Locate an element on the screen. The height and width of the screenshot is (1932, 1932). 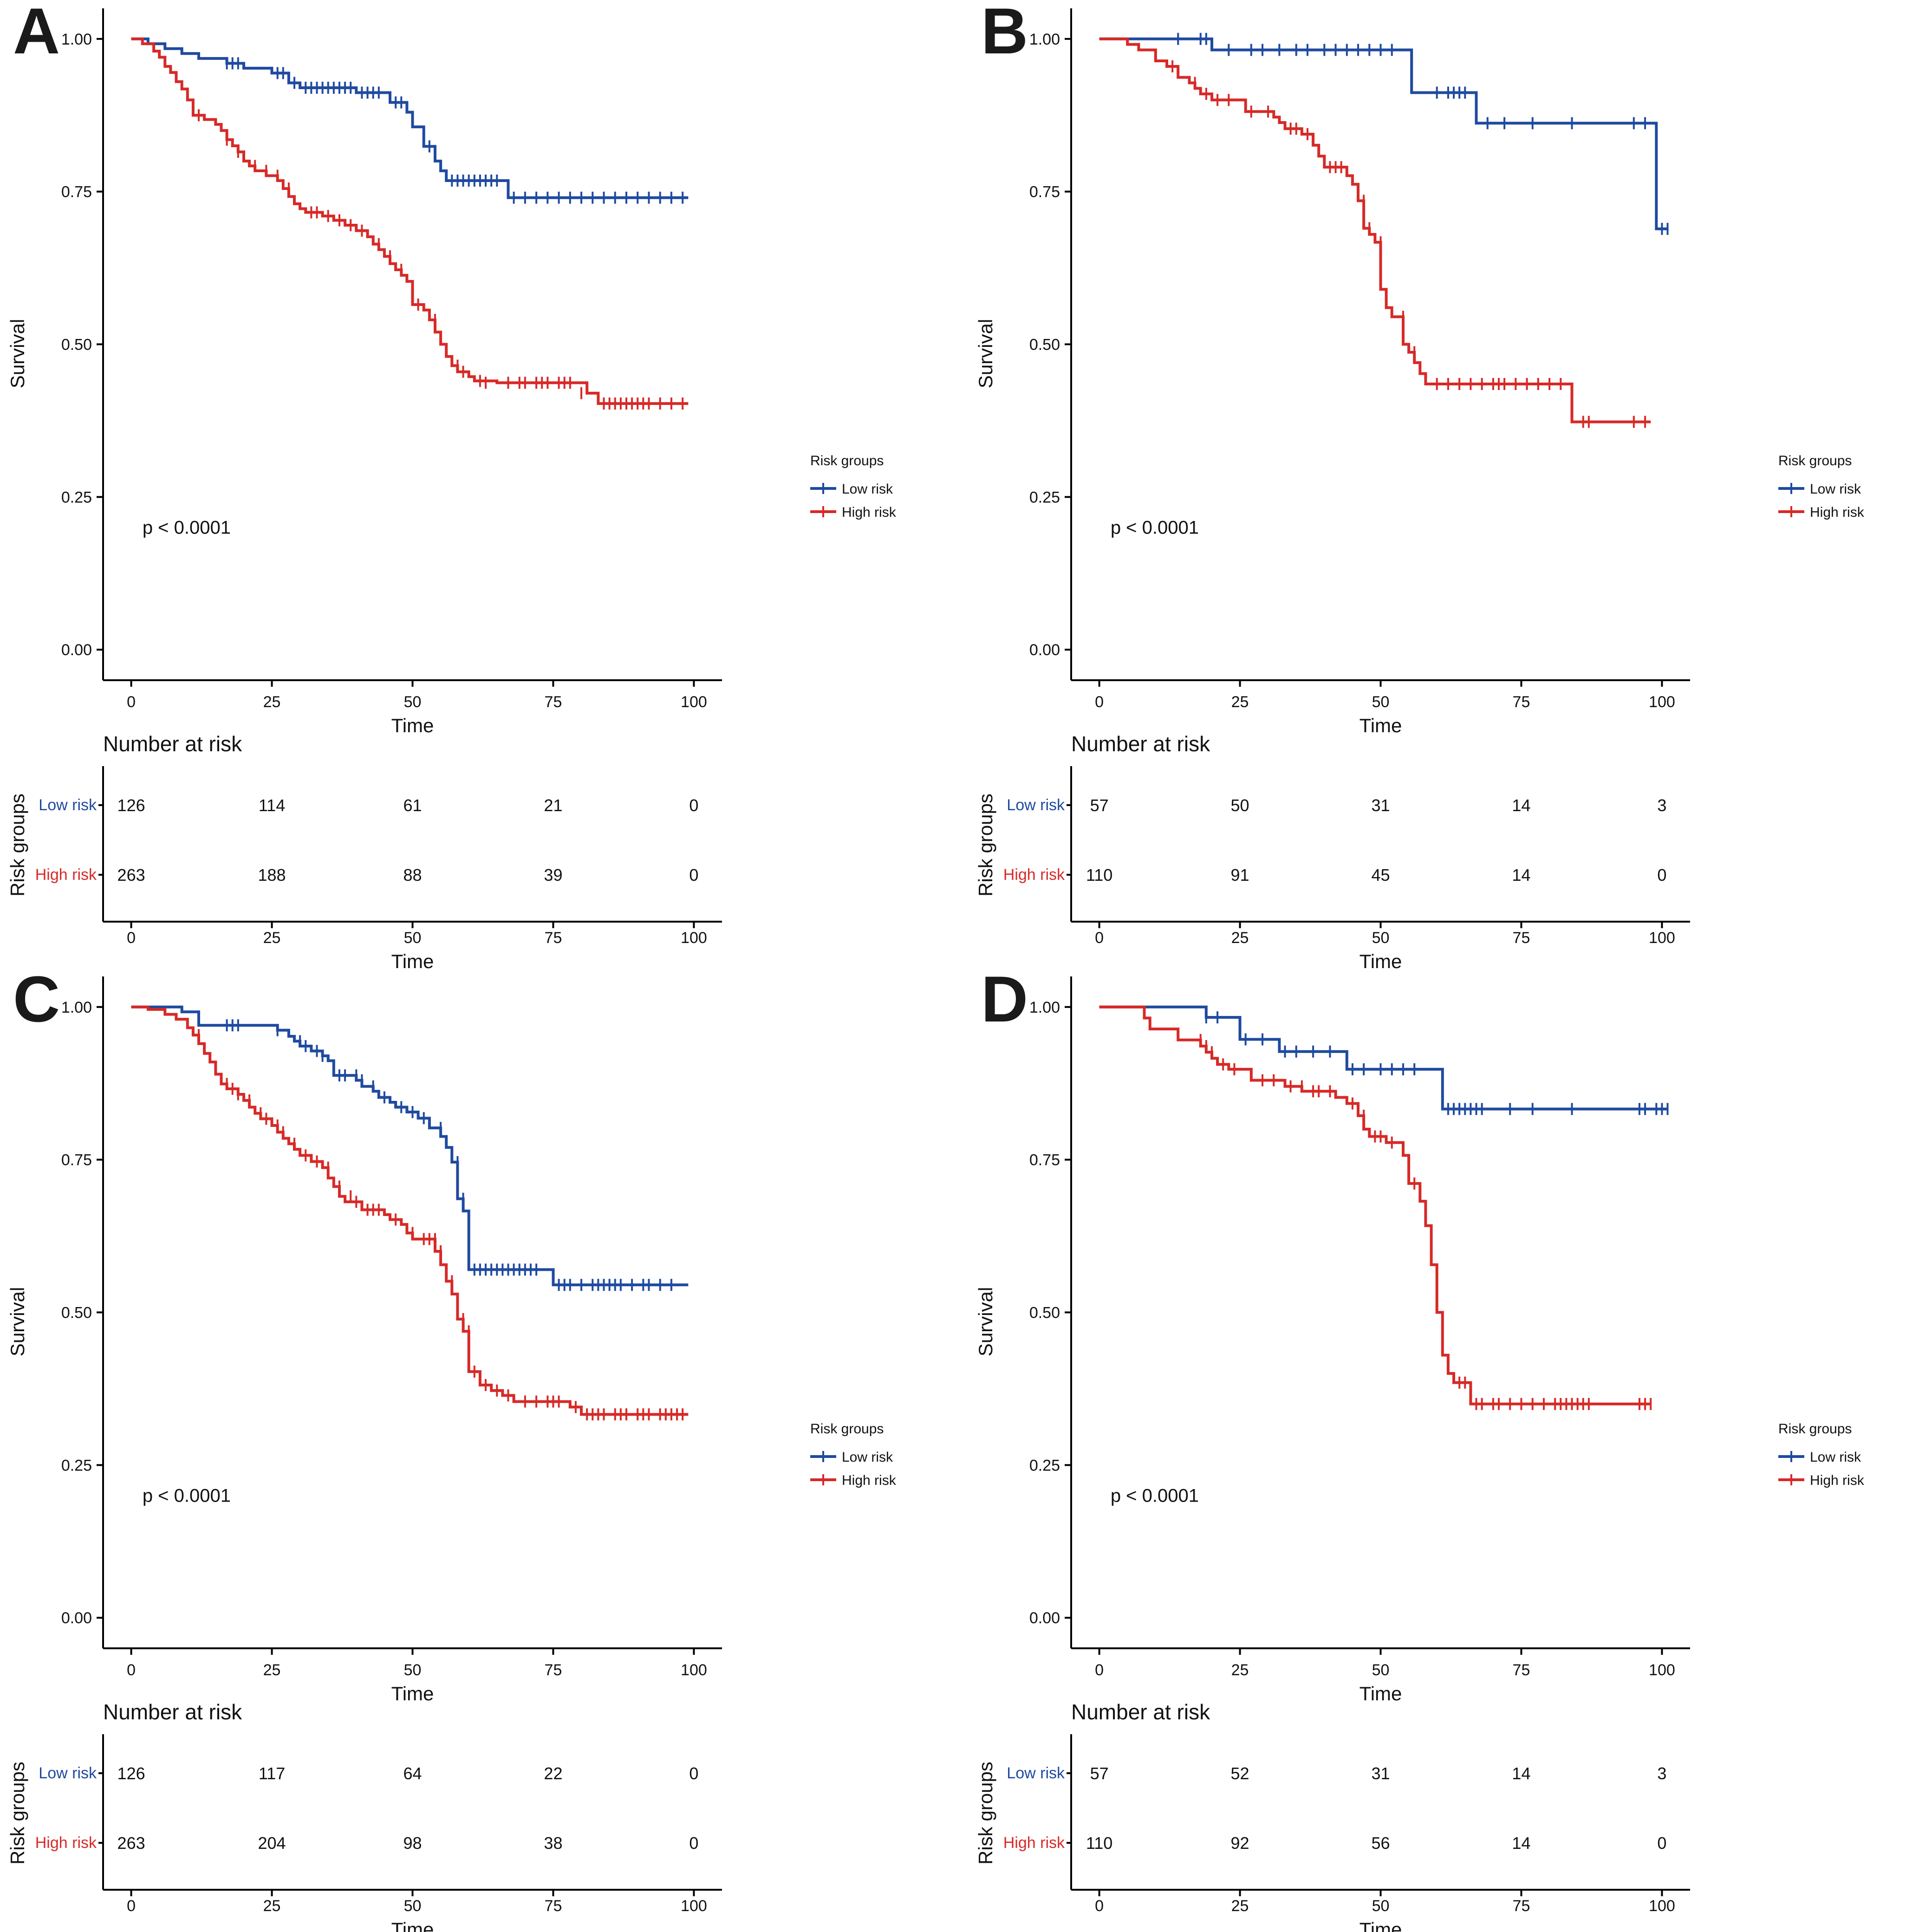
risk-table-count: 117 is located at coordinates (272, 1773).